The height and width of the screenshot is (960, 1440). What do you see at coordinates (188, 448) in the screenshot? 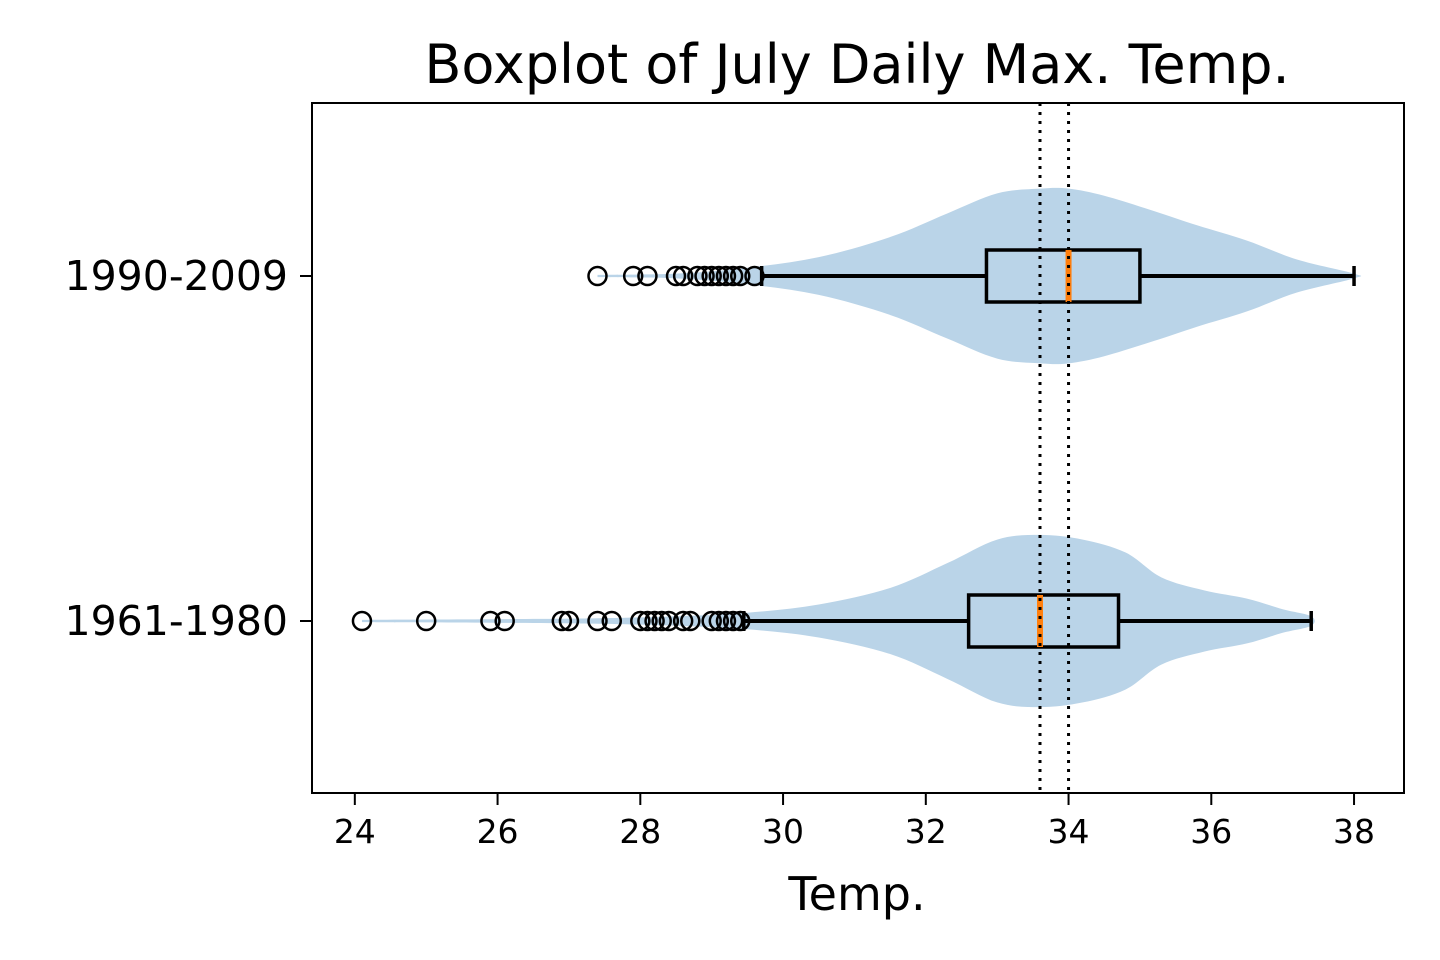
I see `y-axis-ticks: 1961-1980 1990-2009` at bounding box center [188, 448].